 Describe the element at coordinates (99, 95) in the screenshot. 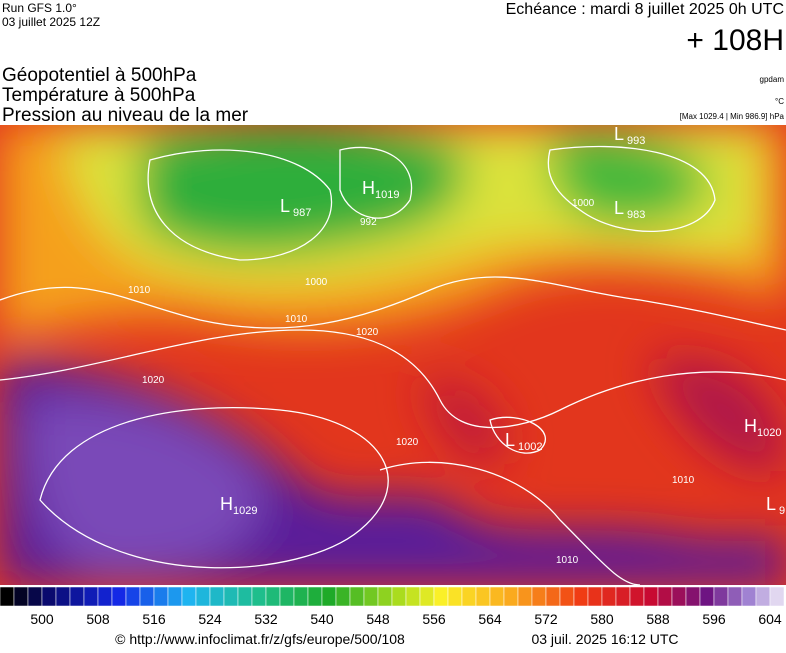

I see `title: Température à 500hPa` at that location.